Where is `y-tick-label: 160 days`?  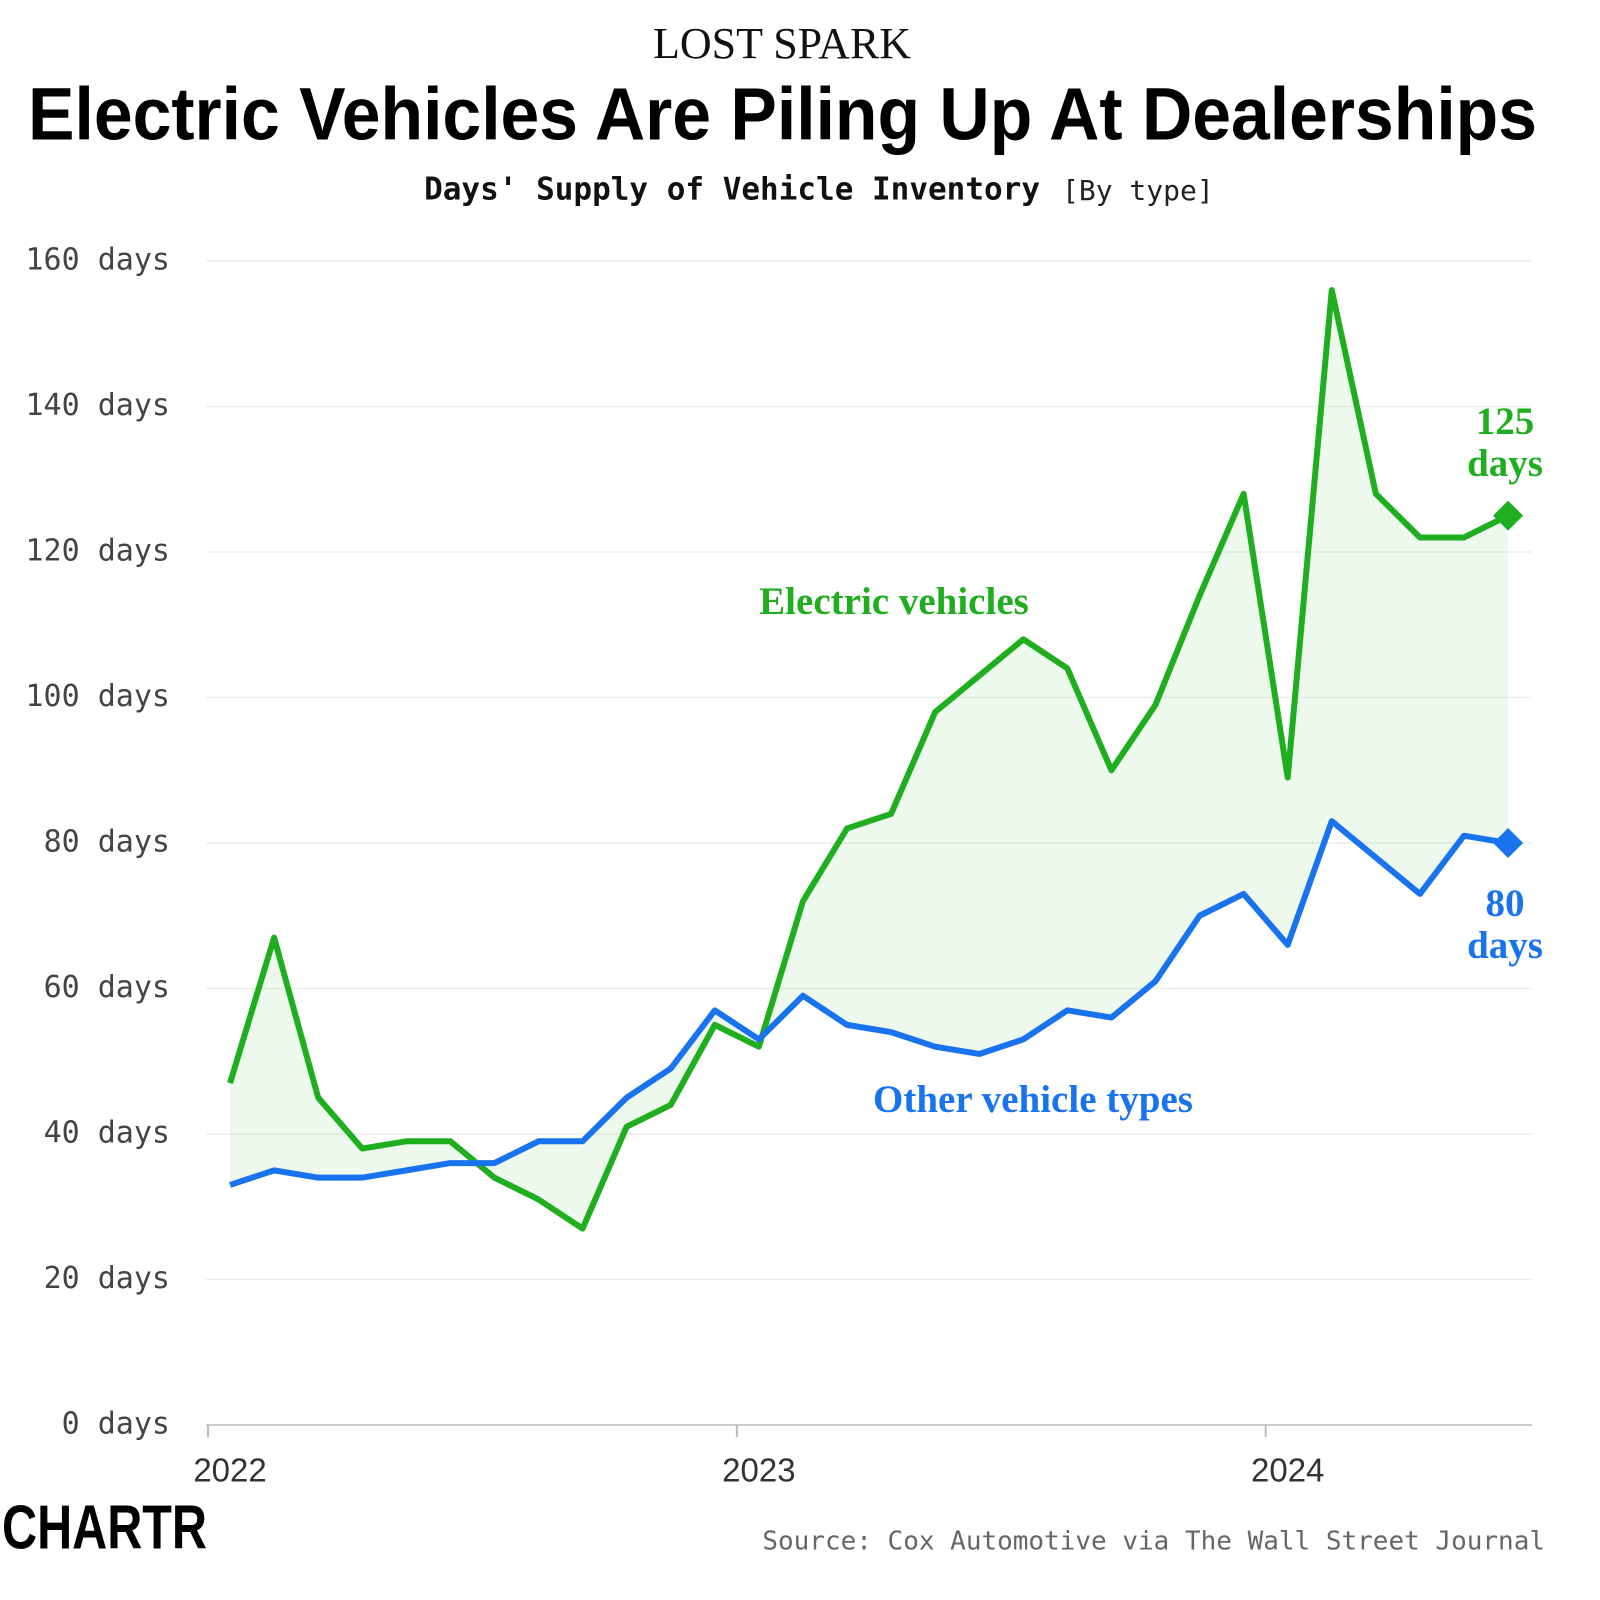 y-tick-label: 160 days is located at coordinates (98, 260).